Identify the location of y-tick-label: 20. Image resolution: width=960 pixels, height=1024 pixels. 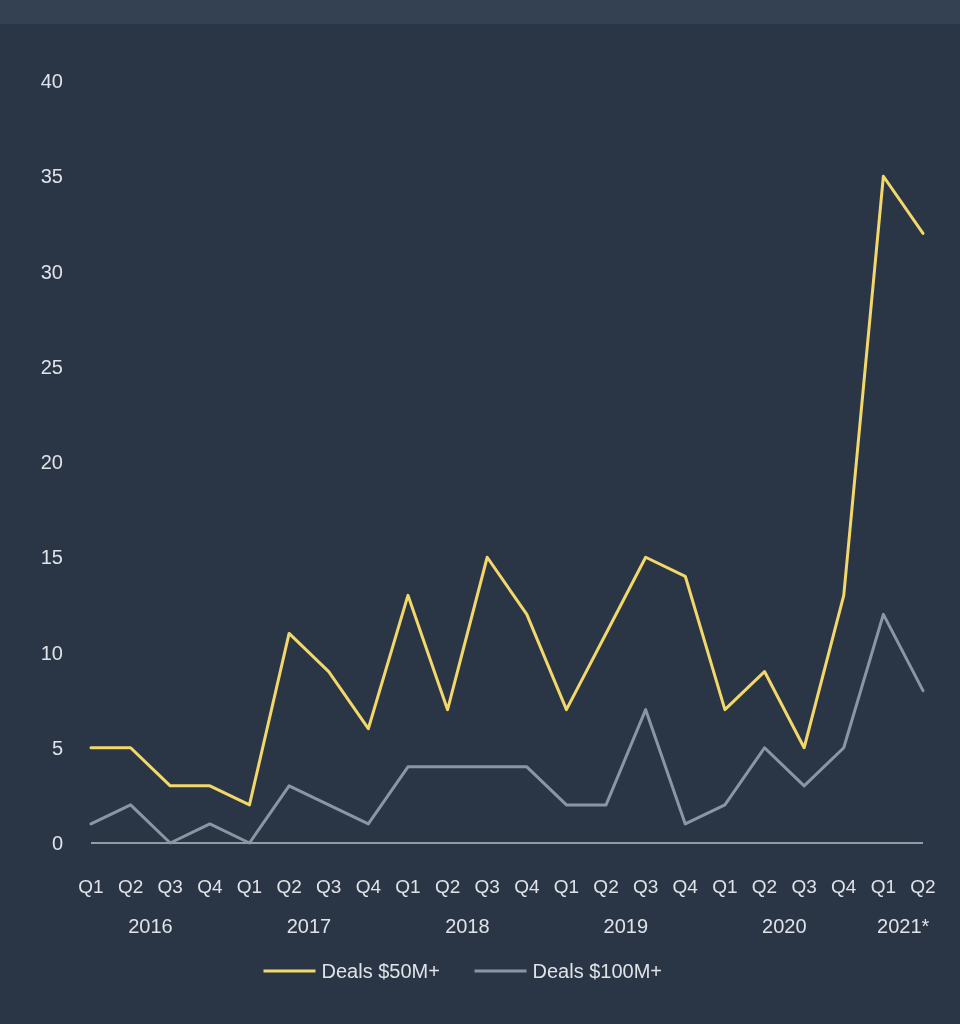
(51, 462).